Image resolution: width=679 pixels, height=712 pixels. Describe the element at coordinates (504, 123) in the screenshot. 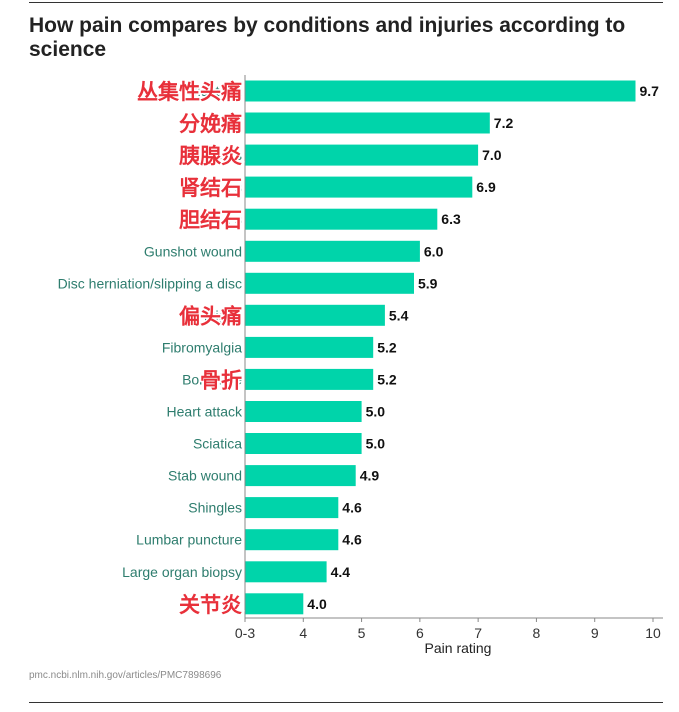

I see `value-label-1: 7.2` at that location.